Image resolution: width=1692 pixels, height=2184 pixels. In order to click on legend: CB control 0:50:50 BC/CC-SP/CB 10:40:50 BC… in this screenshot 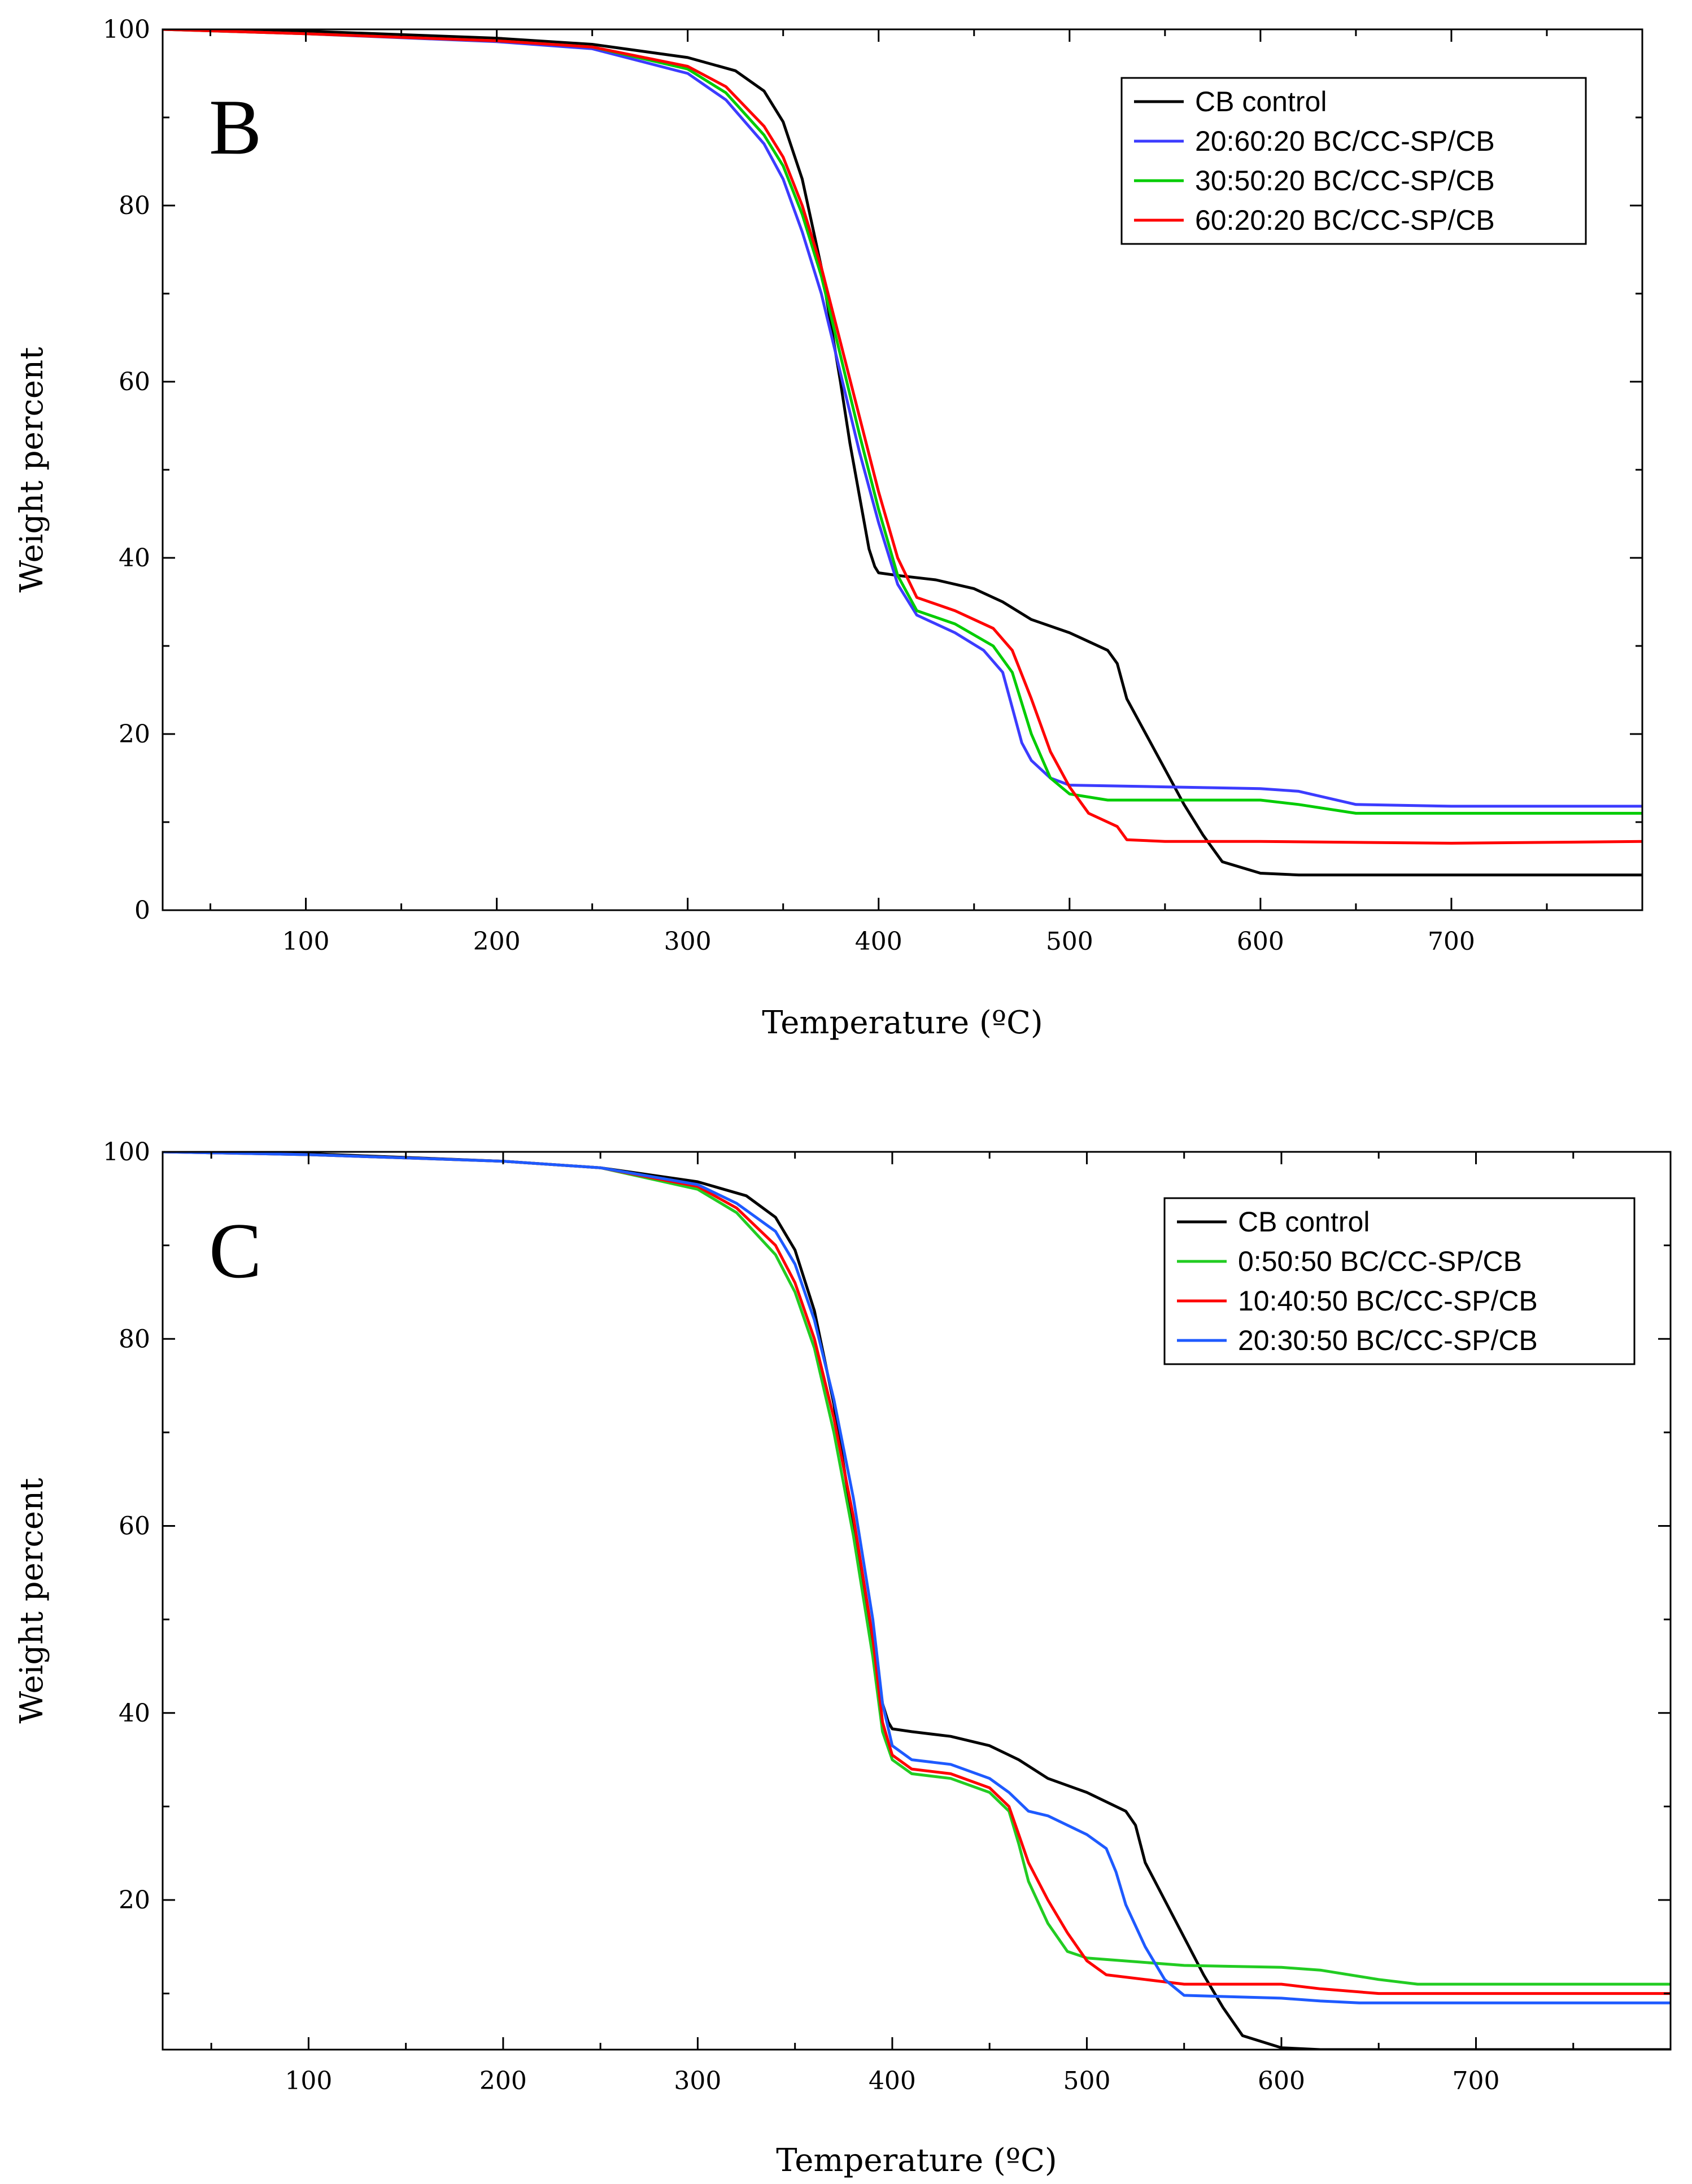, I will do `click(1399, 1281)`.